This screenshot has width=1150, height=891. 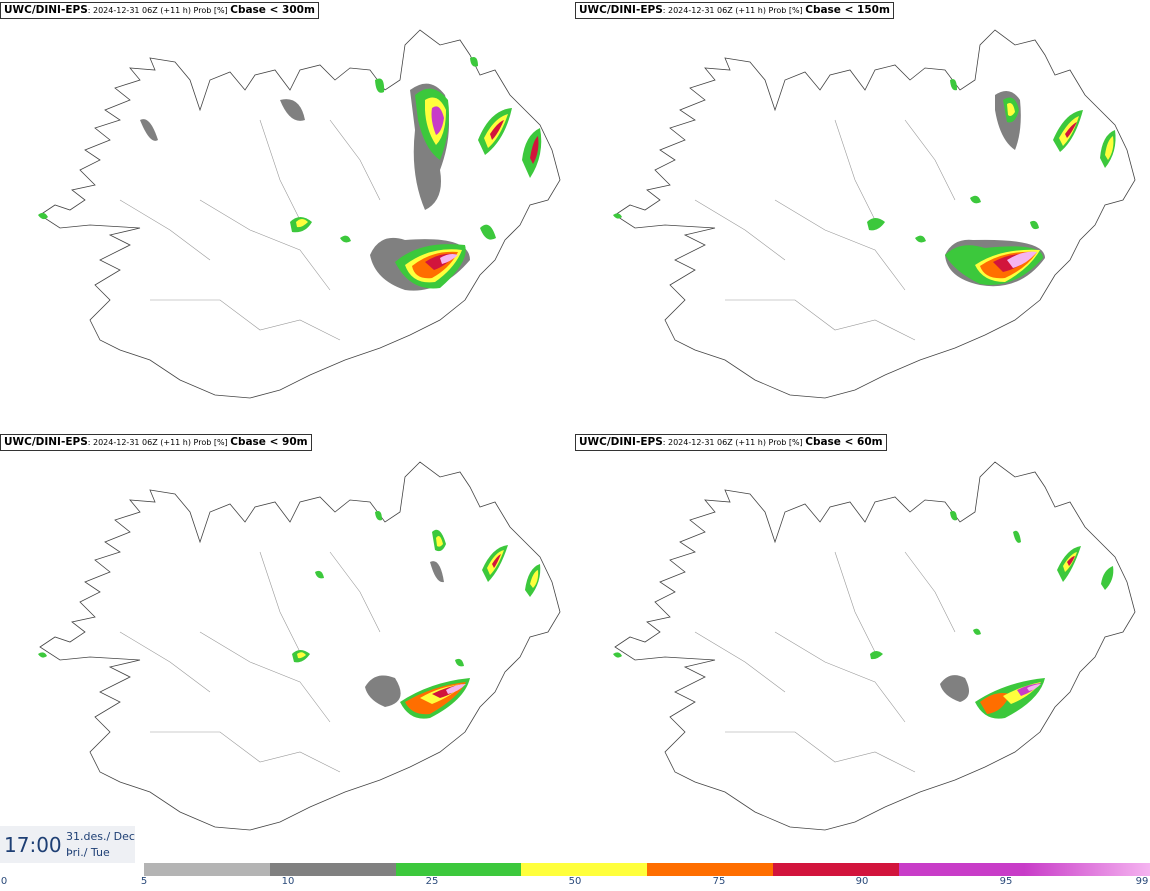 What do you see at coordinates (1142, 881) in the screenshot?
I see `colorbar-tick-label: 99` at bounding box center [1142, 881].